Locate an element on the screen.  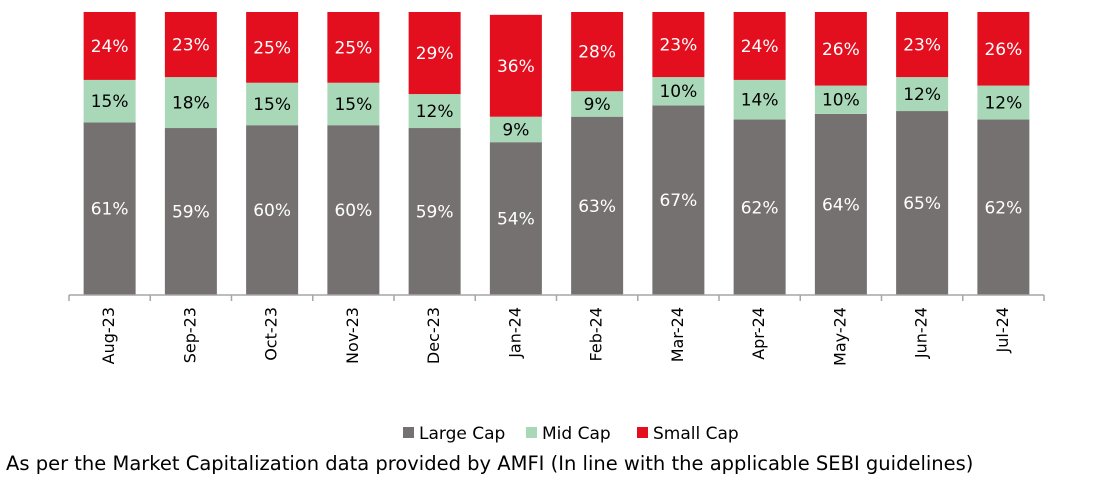
data-label-small-cap-jun-24: 23% is located at coordinates (922, 46).